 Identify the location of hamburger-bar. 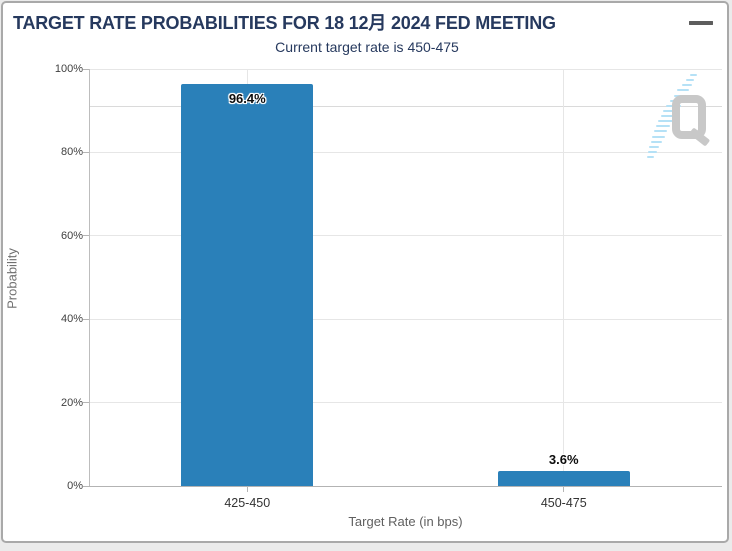
(701, 23).